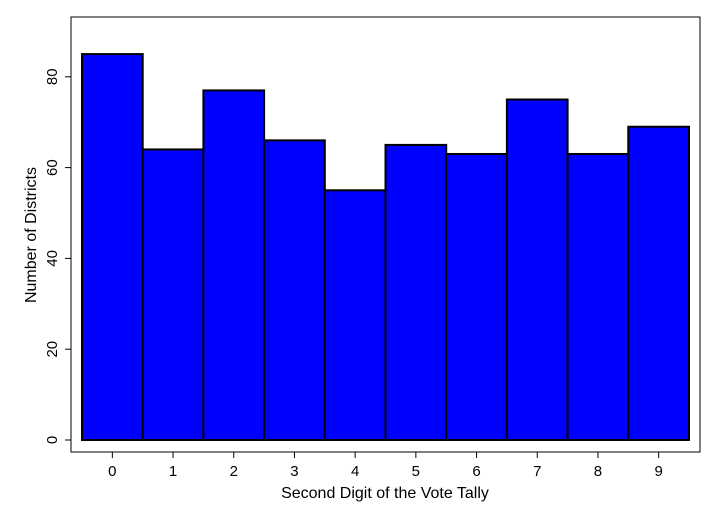  I want to click on x-tick-label-5: 5, so click(416, 471).